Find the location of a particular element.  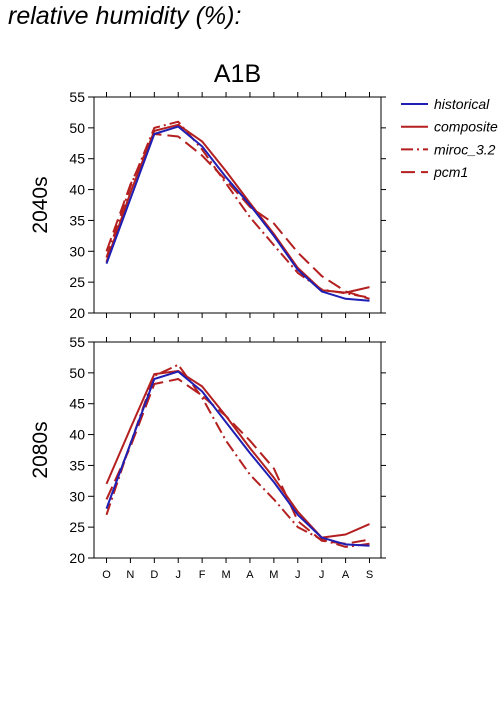

x-tick-label: S is located at coordinates (369, 575).